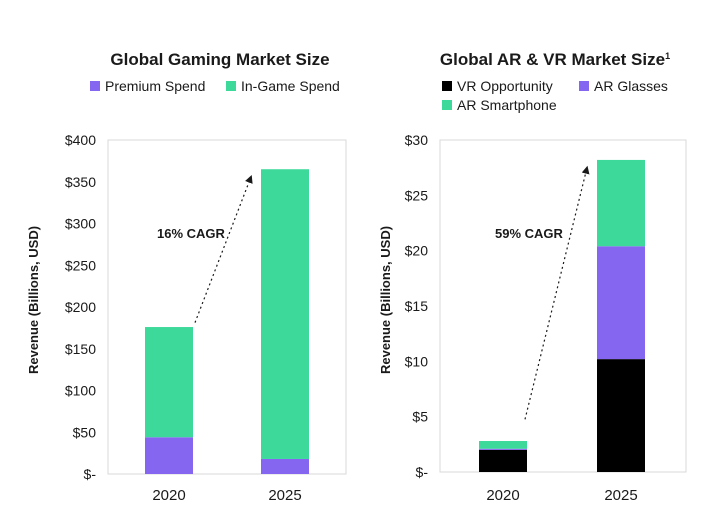  Describe the element at coordinates (621, 303) in the screenshot. I see `chart2-bar-2025-ar-glasses` at that location.